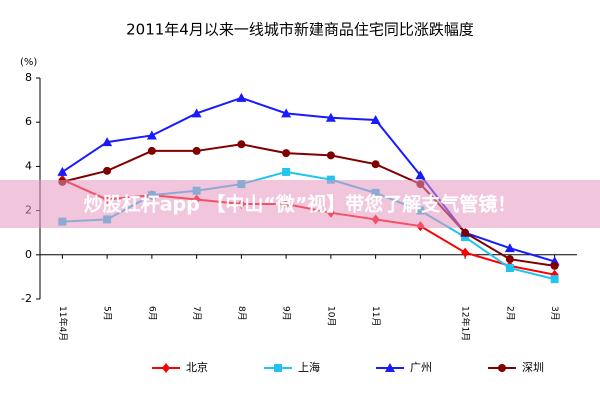  I want to click on legend-label: 深圳, so click(533, 367).